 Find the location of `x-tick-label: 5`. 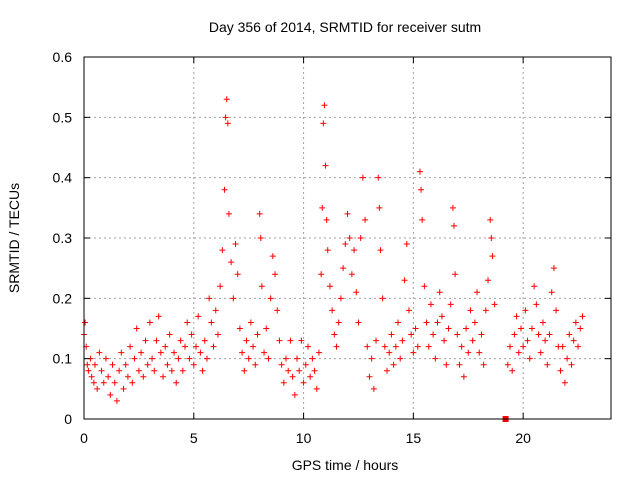

x-tick-label: 5 is located at coordinates (194, 438).